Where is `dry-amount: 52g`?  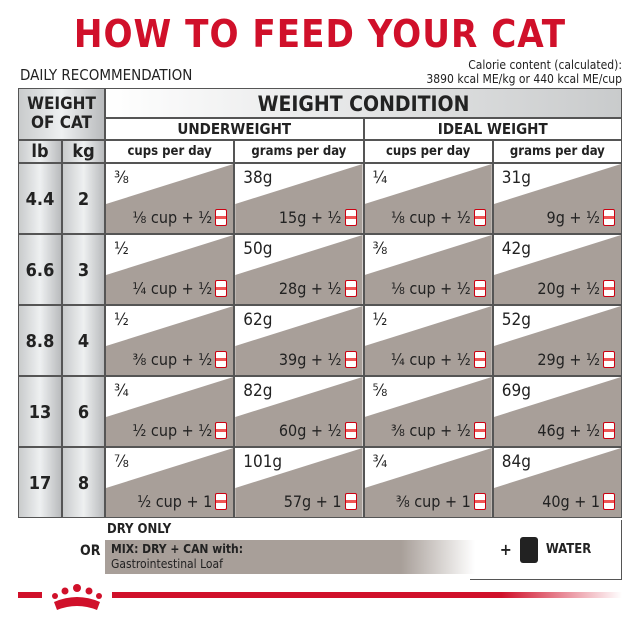 dry-amount: 52g is located at coordinates (516, 320).